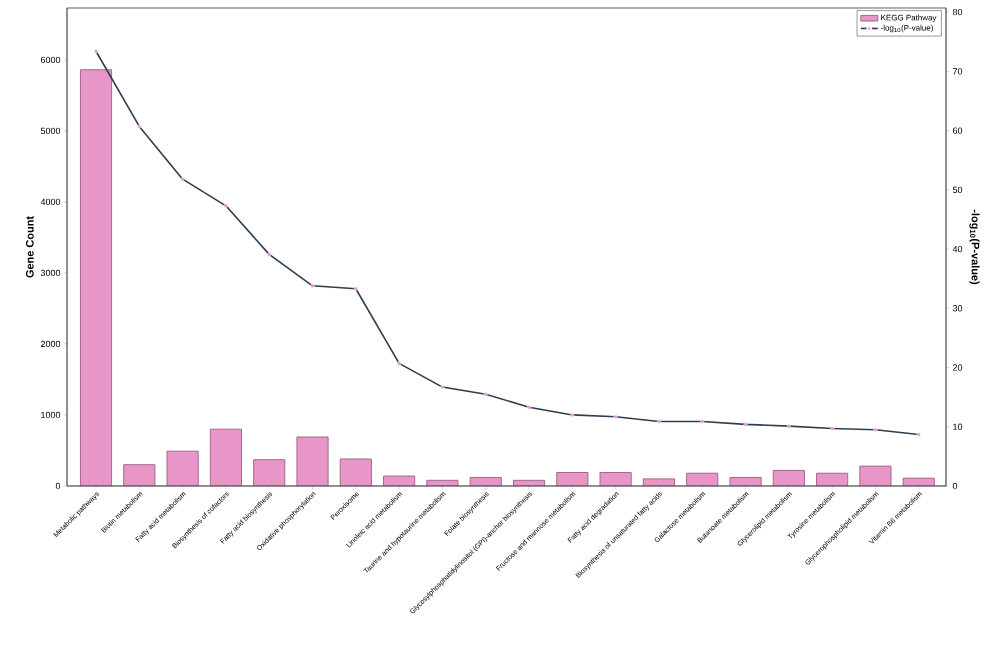 This screenshot has height=665, width=1003. I want to click on y-axis-title: Gene Count, so click(29, 247).